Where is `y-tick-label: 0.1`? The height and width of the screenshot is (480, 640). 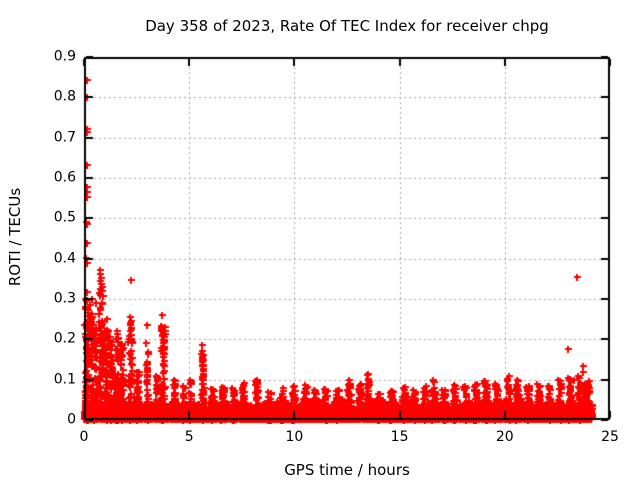 y-tick-label: 0.1 is located at coordinates (64, 378).